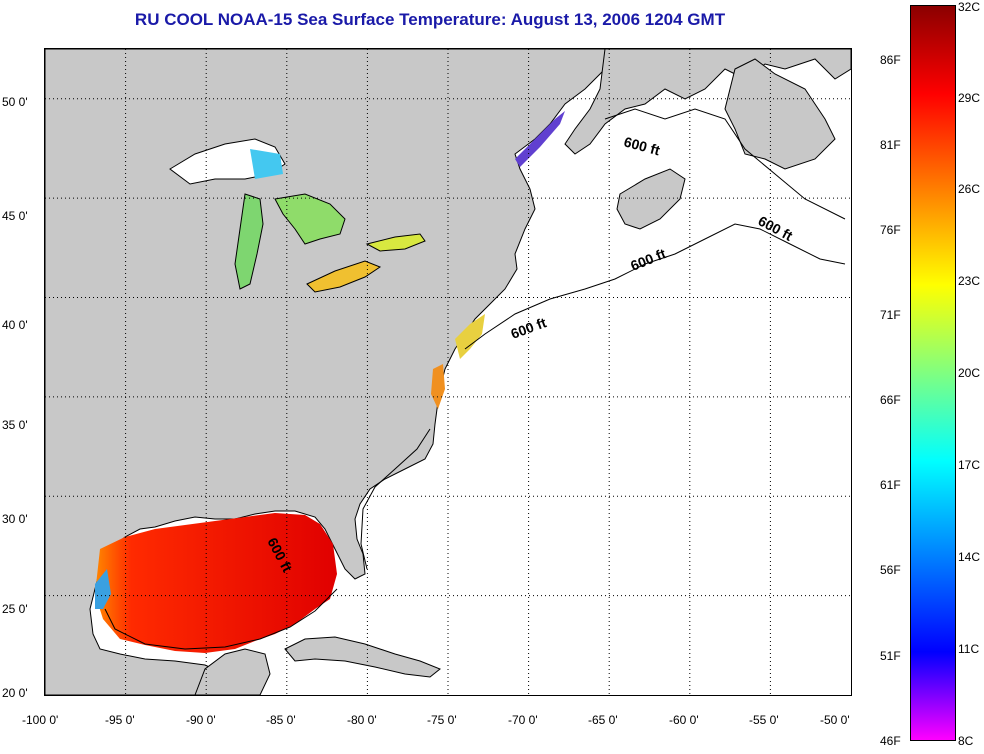 Image resolution: width=984 pixels, height=754 pixels. Describe the element at coordinates (780, 114) in the screenshot. I see `land-newfoundland` at that location.